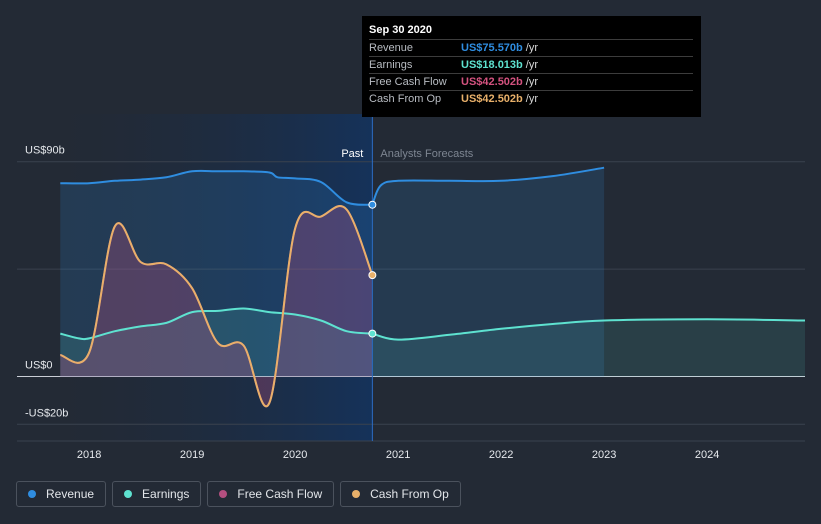 This screenshot has width=821, height=524. I want to click on legend-label: Cash From Op, so click(409, 494).